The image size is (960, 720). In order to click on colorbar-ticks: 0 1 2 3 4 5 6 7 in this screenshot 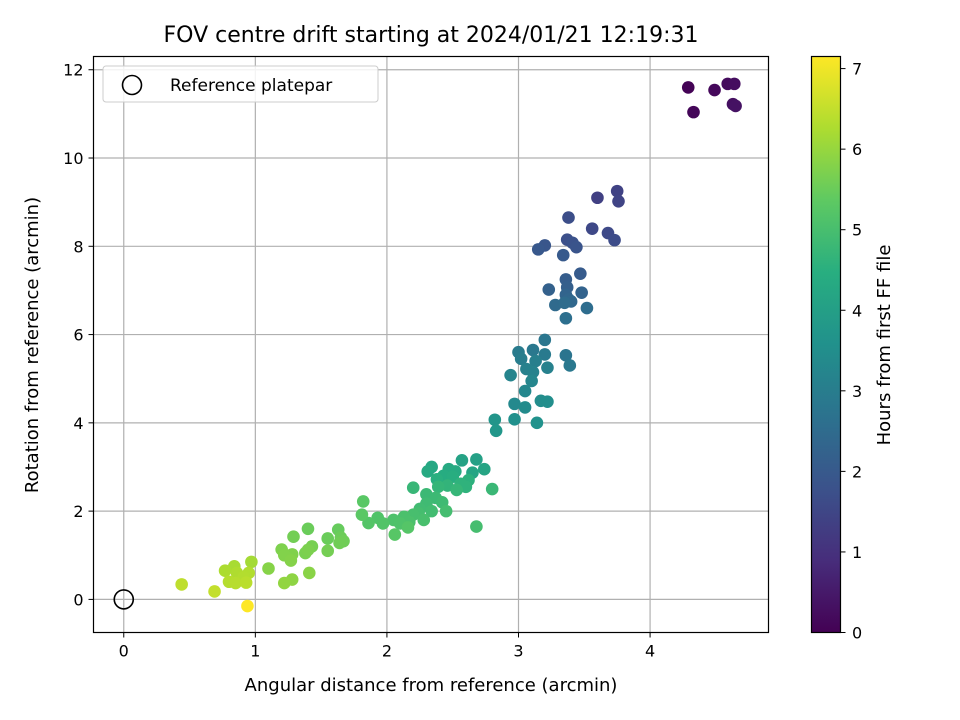, I will do `click(851, 351)`.